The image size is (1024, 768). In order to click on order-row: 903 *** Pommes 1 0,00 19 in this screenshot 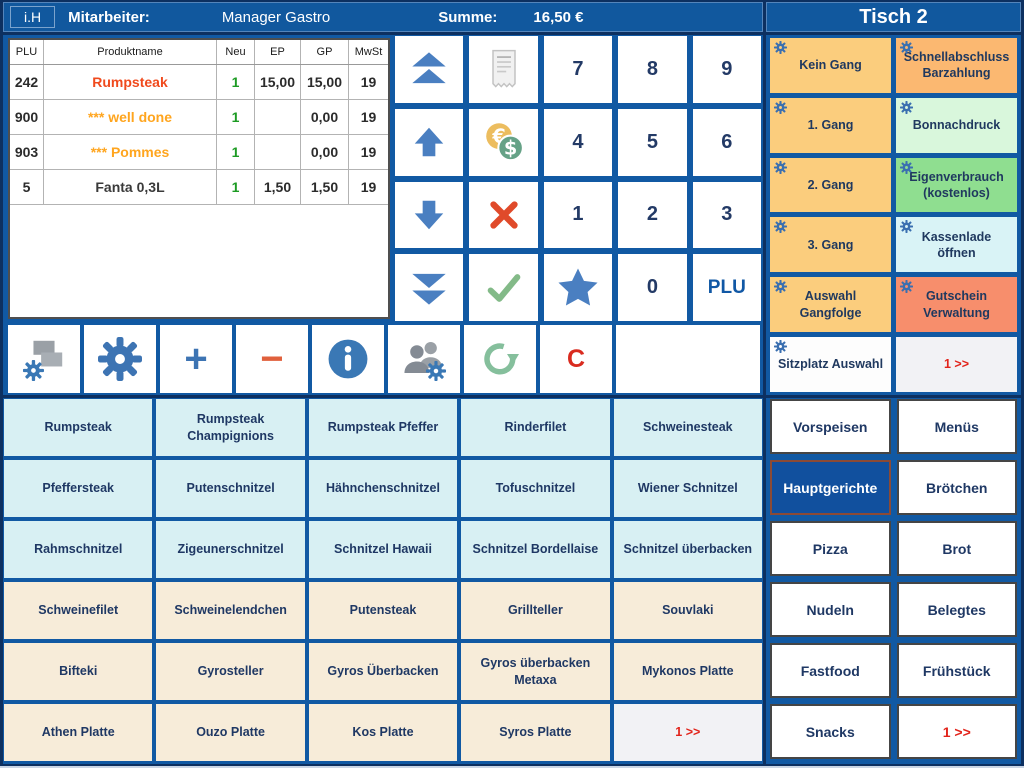, I will do `click(199, 152)`.